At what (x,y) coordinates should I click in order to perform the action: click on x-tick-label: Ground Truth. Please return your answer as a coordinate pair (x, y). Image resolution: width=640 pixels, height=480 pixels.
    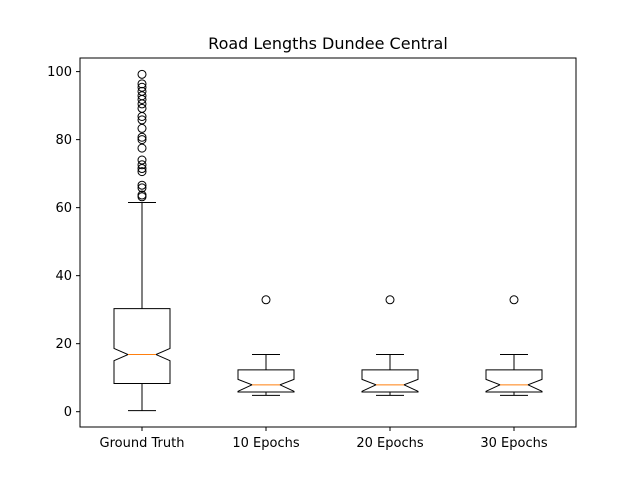
    Looking at the image, I should click on (142, 443).